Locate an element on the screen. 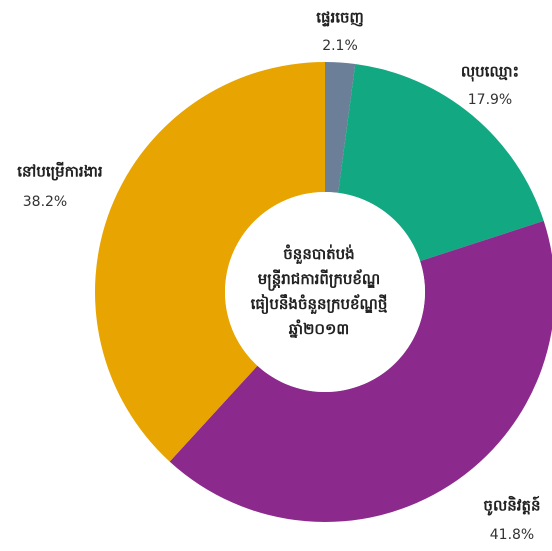  center-label: មន្ត្រីរាជការពីក្របខ័ណ្ឌ is located at coordinates (319, 280).